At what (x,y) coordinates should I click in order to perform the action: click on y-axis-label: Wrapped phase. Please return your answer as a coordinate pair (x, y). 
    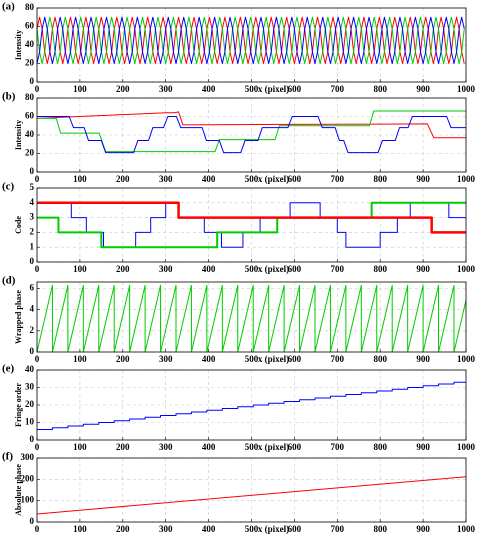
    Looking at the image, I should click on (18, 317).